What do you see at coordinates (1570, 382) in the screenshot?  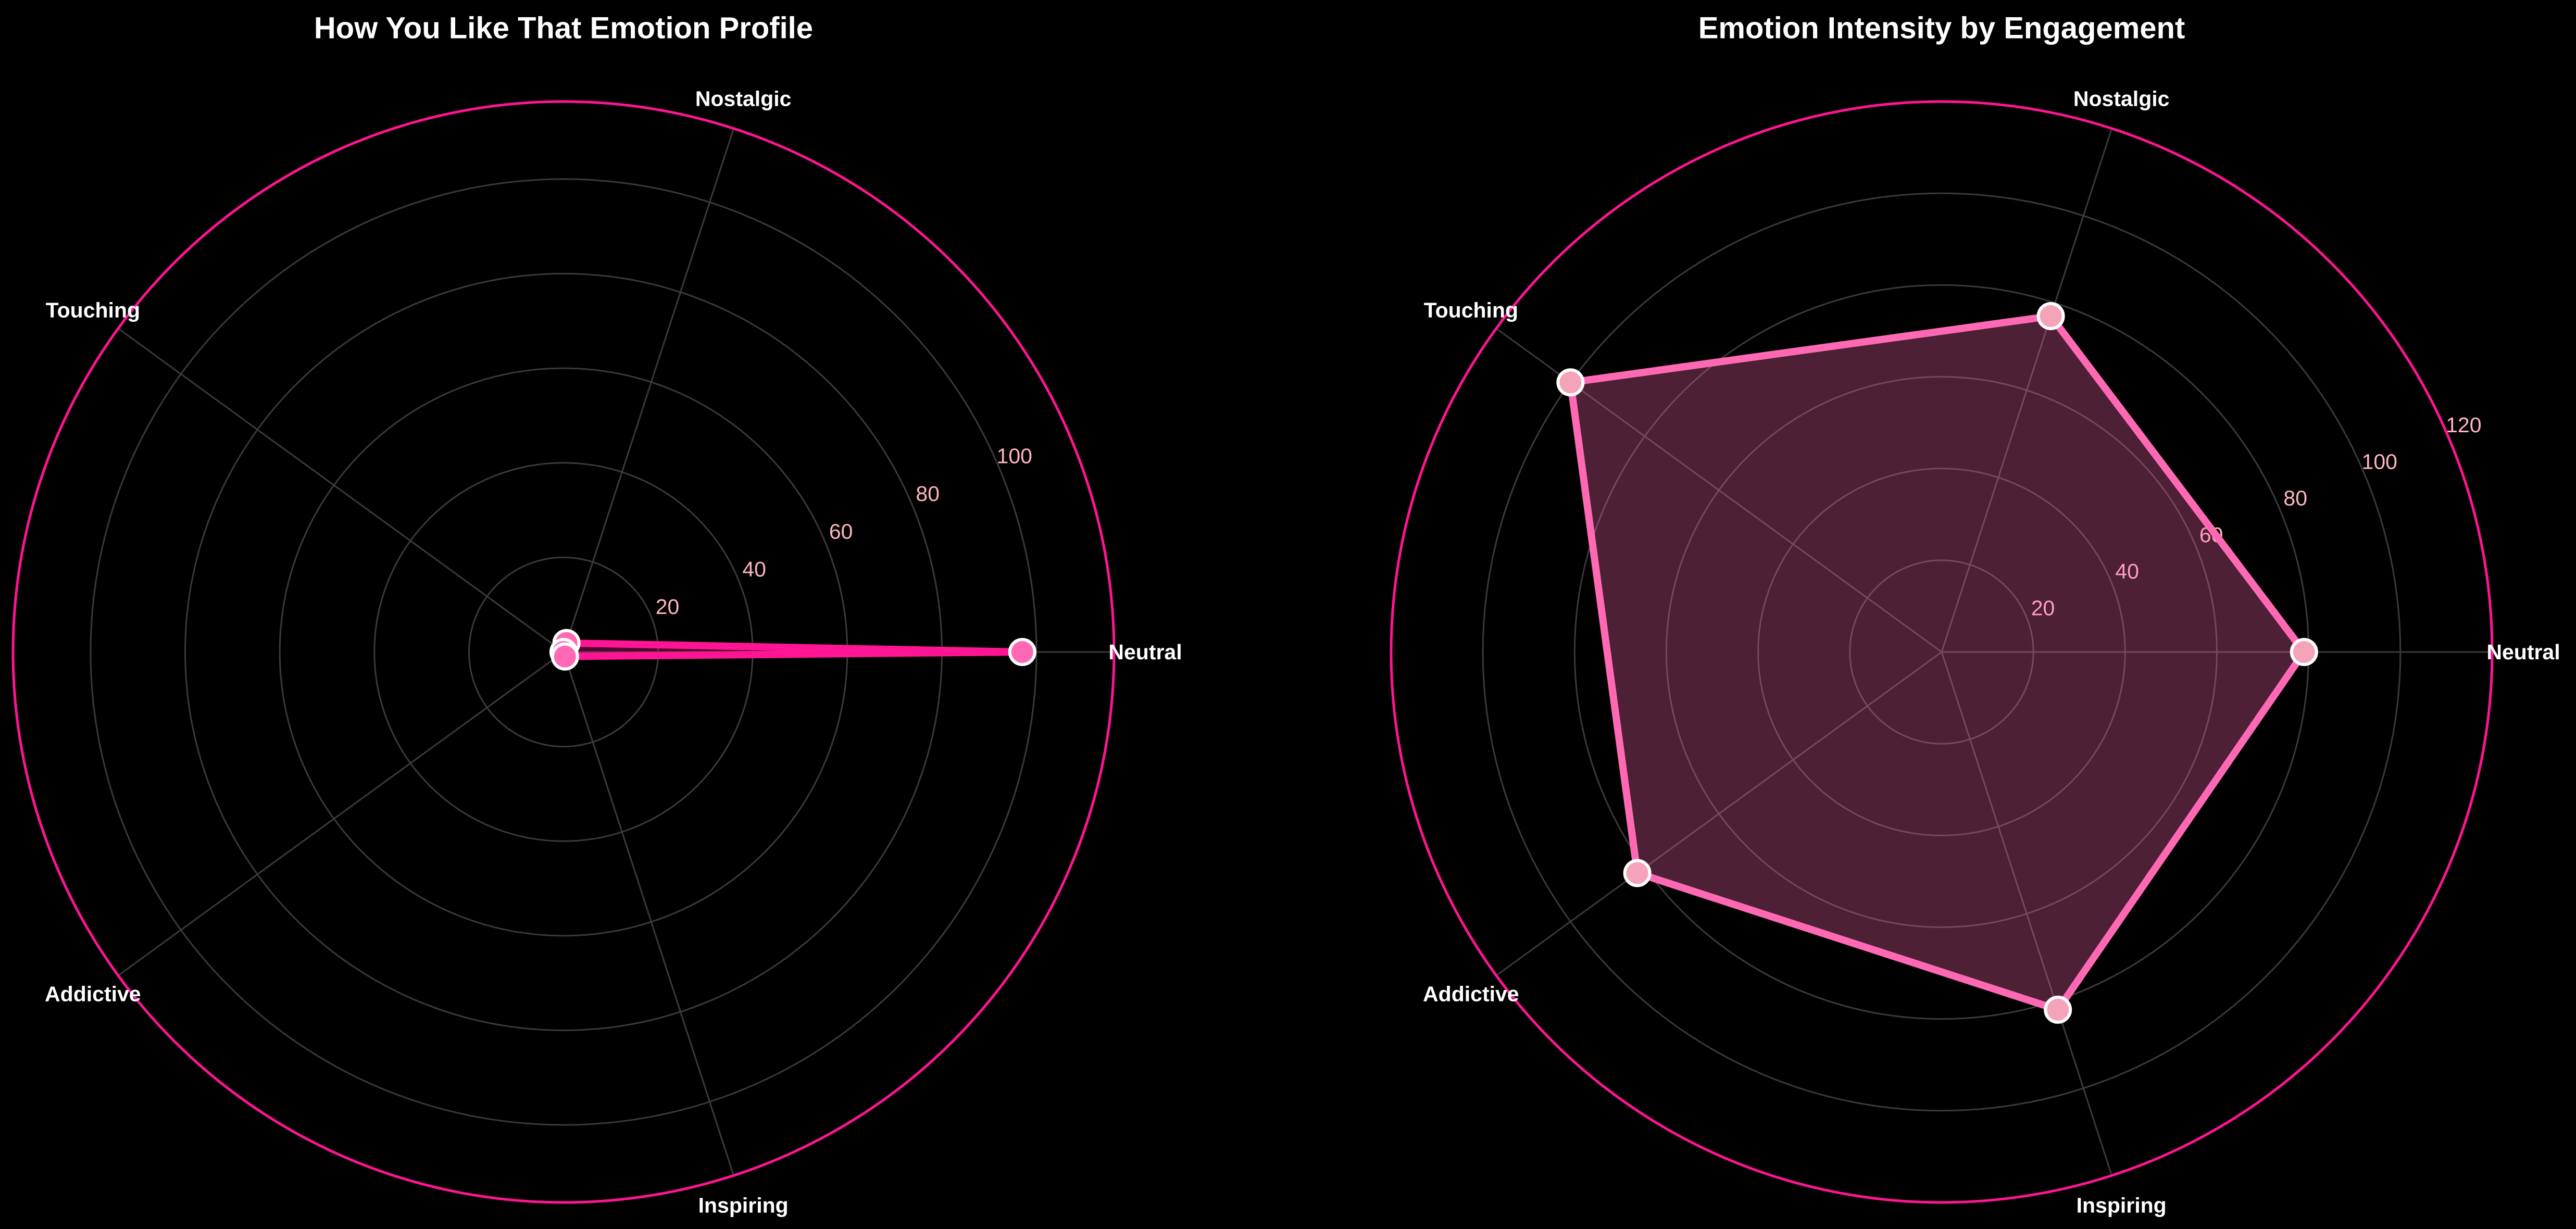 I see `data-point-touching` at bounding box center [1570, 382].